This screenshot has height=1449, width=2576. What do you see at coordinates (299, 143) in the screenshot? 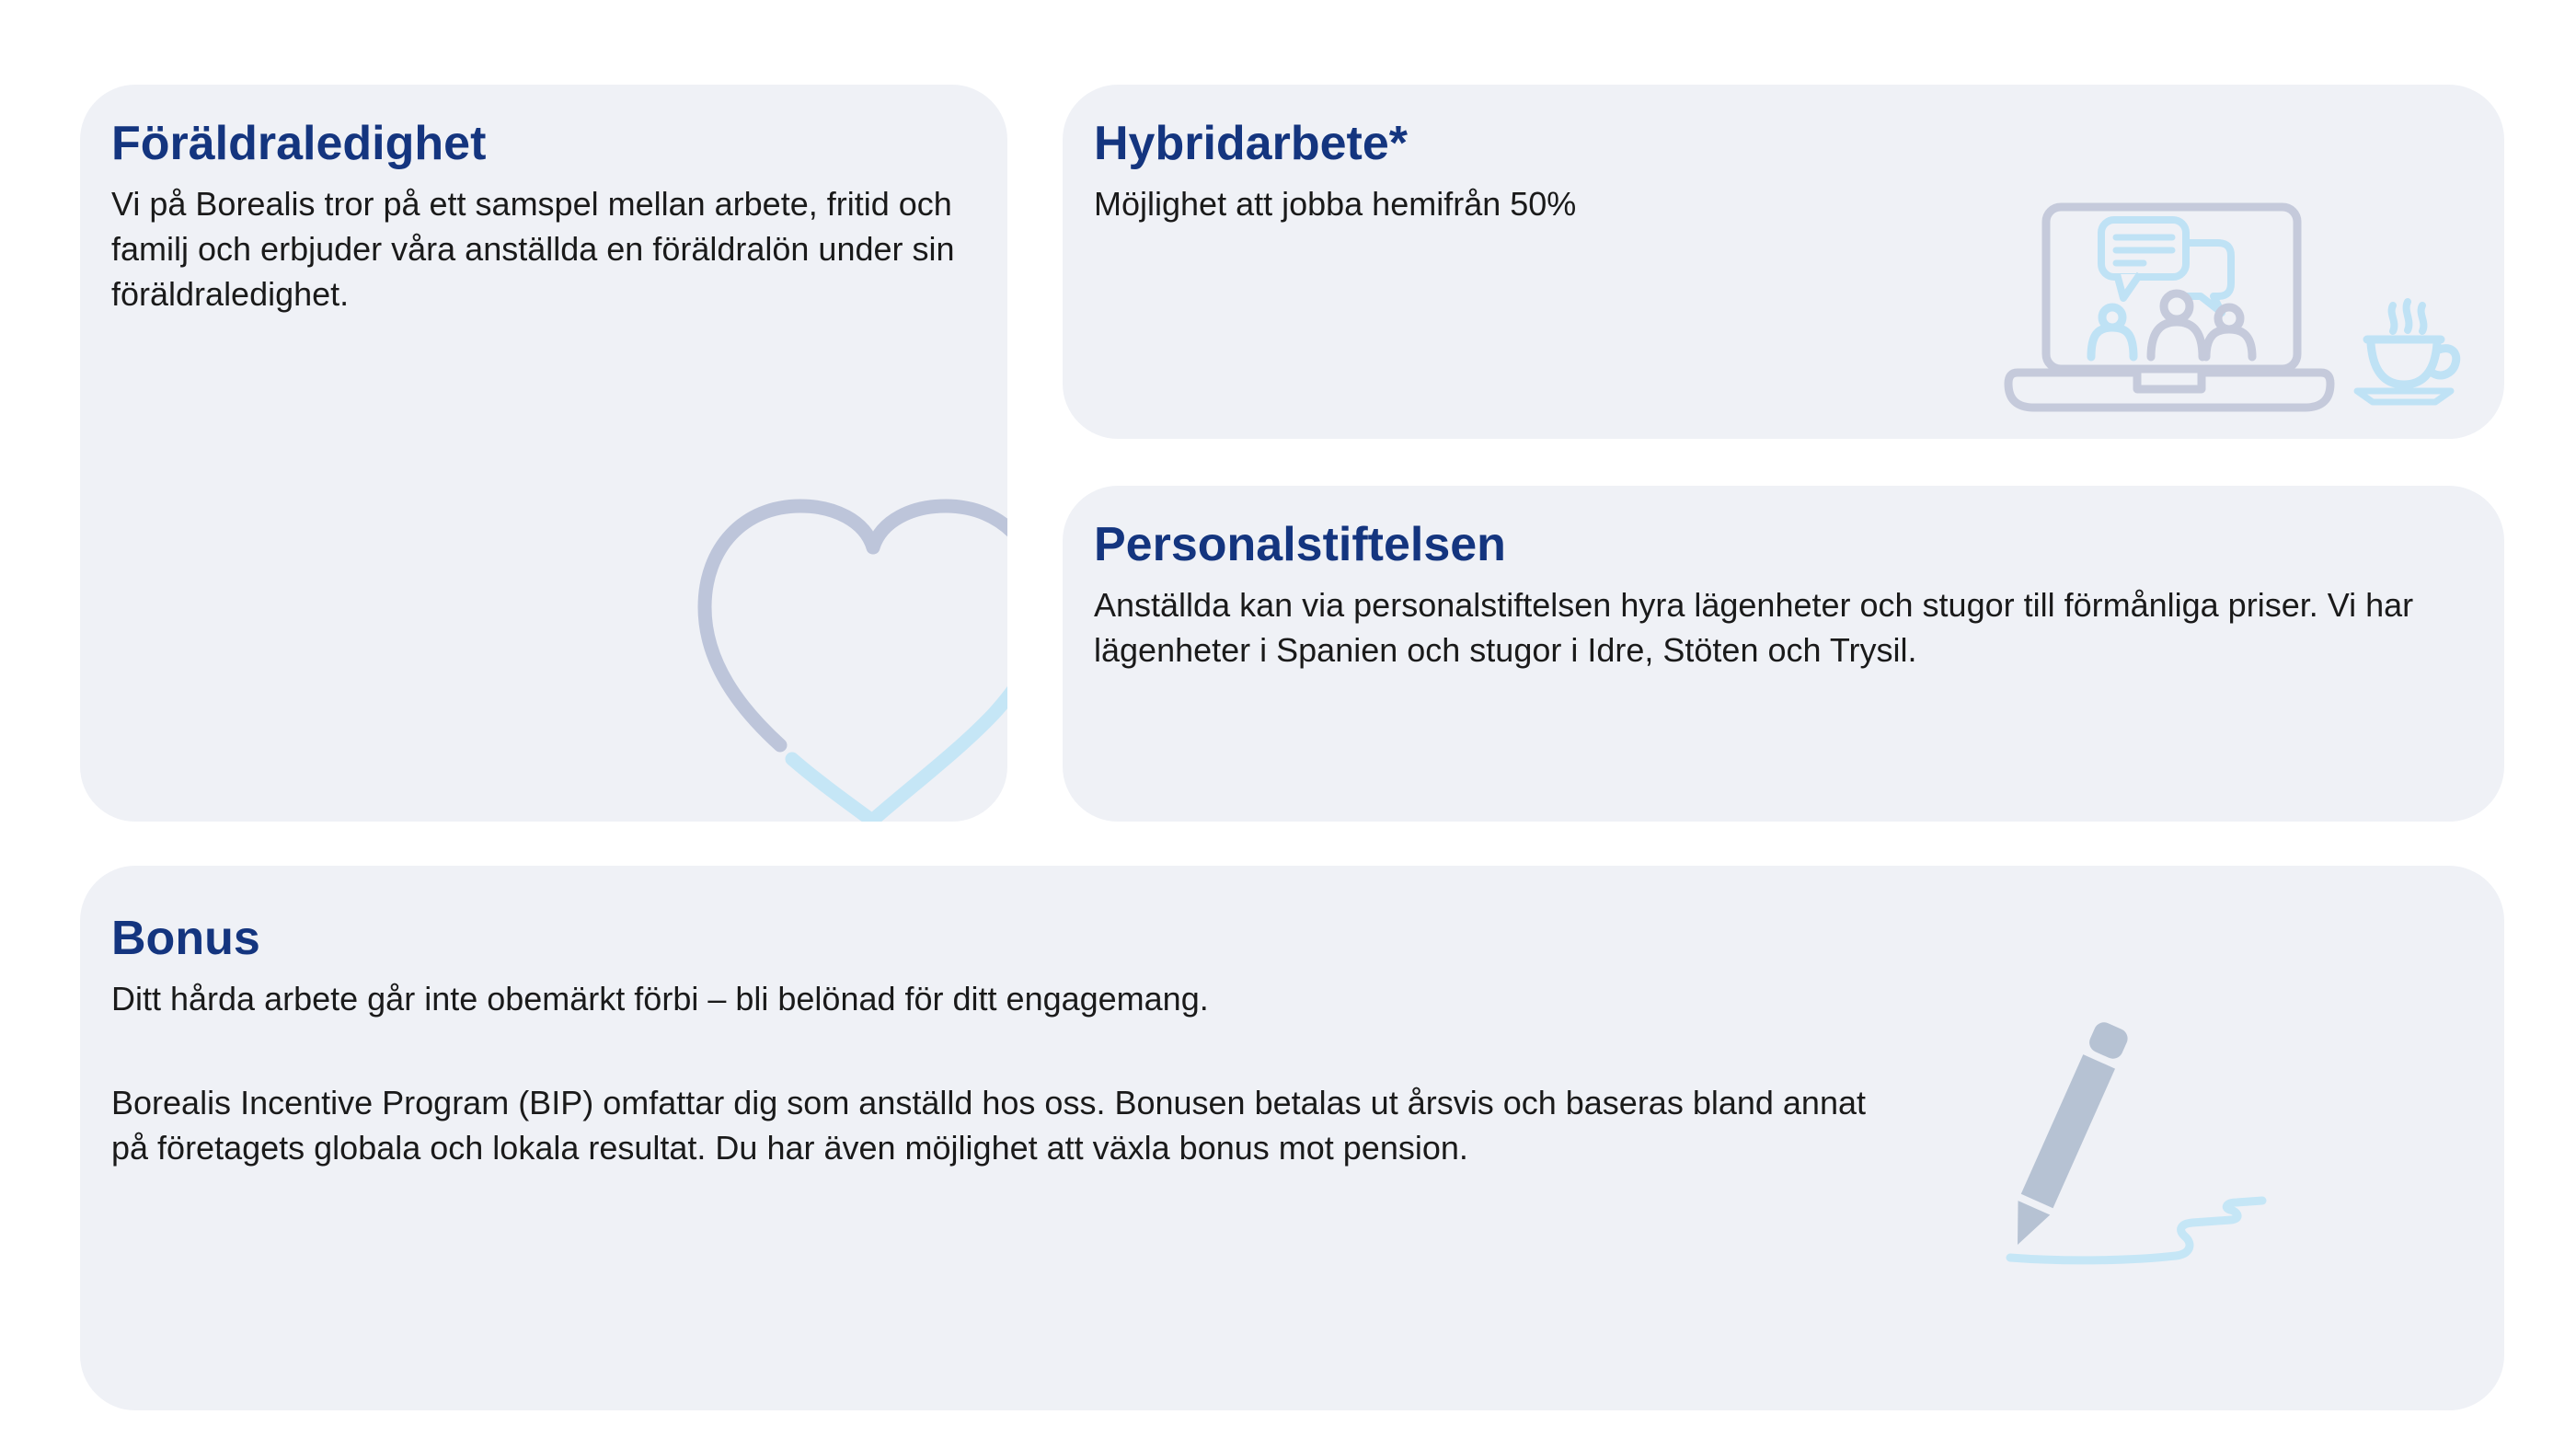
I see `card-title-parental-leave: Föräldraledighet` at bounding box center [299, 143].